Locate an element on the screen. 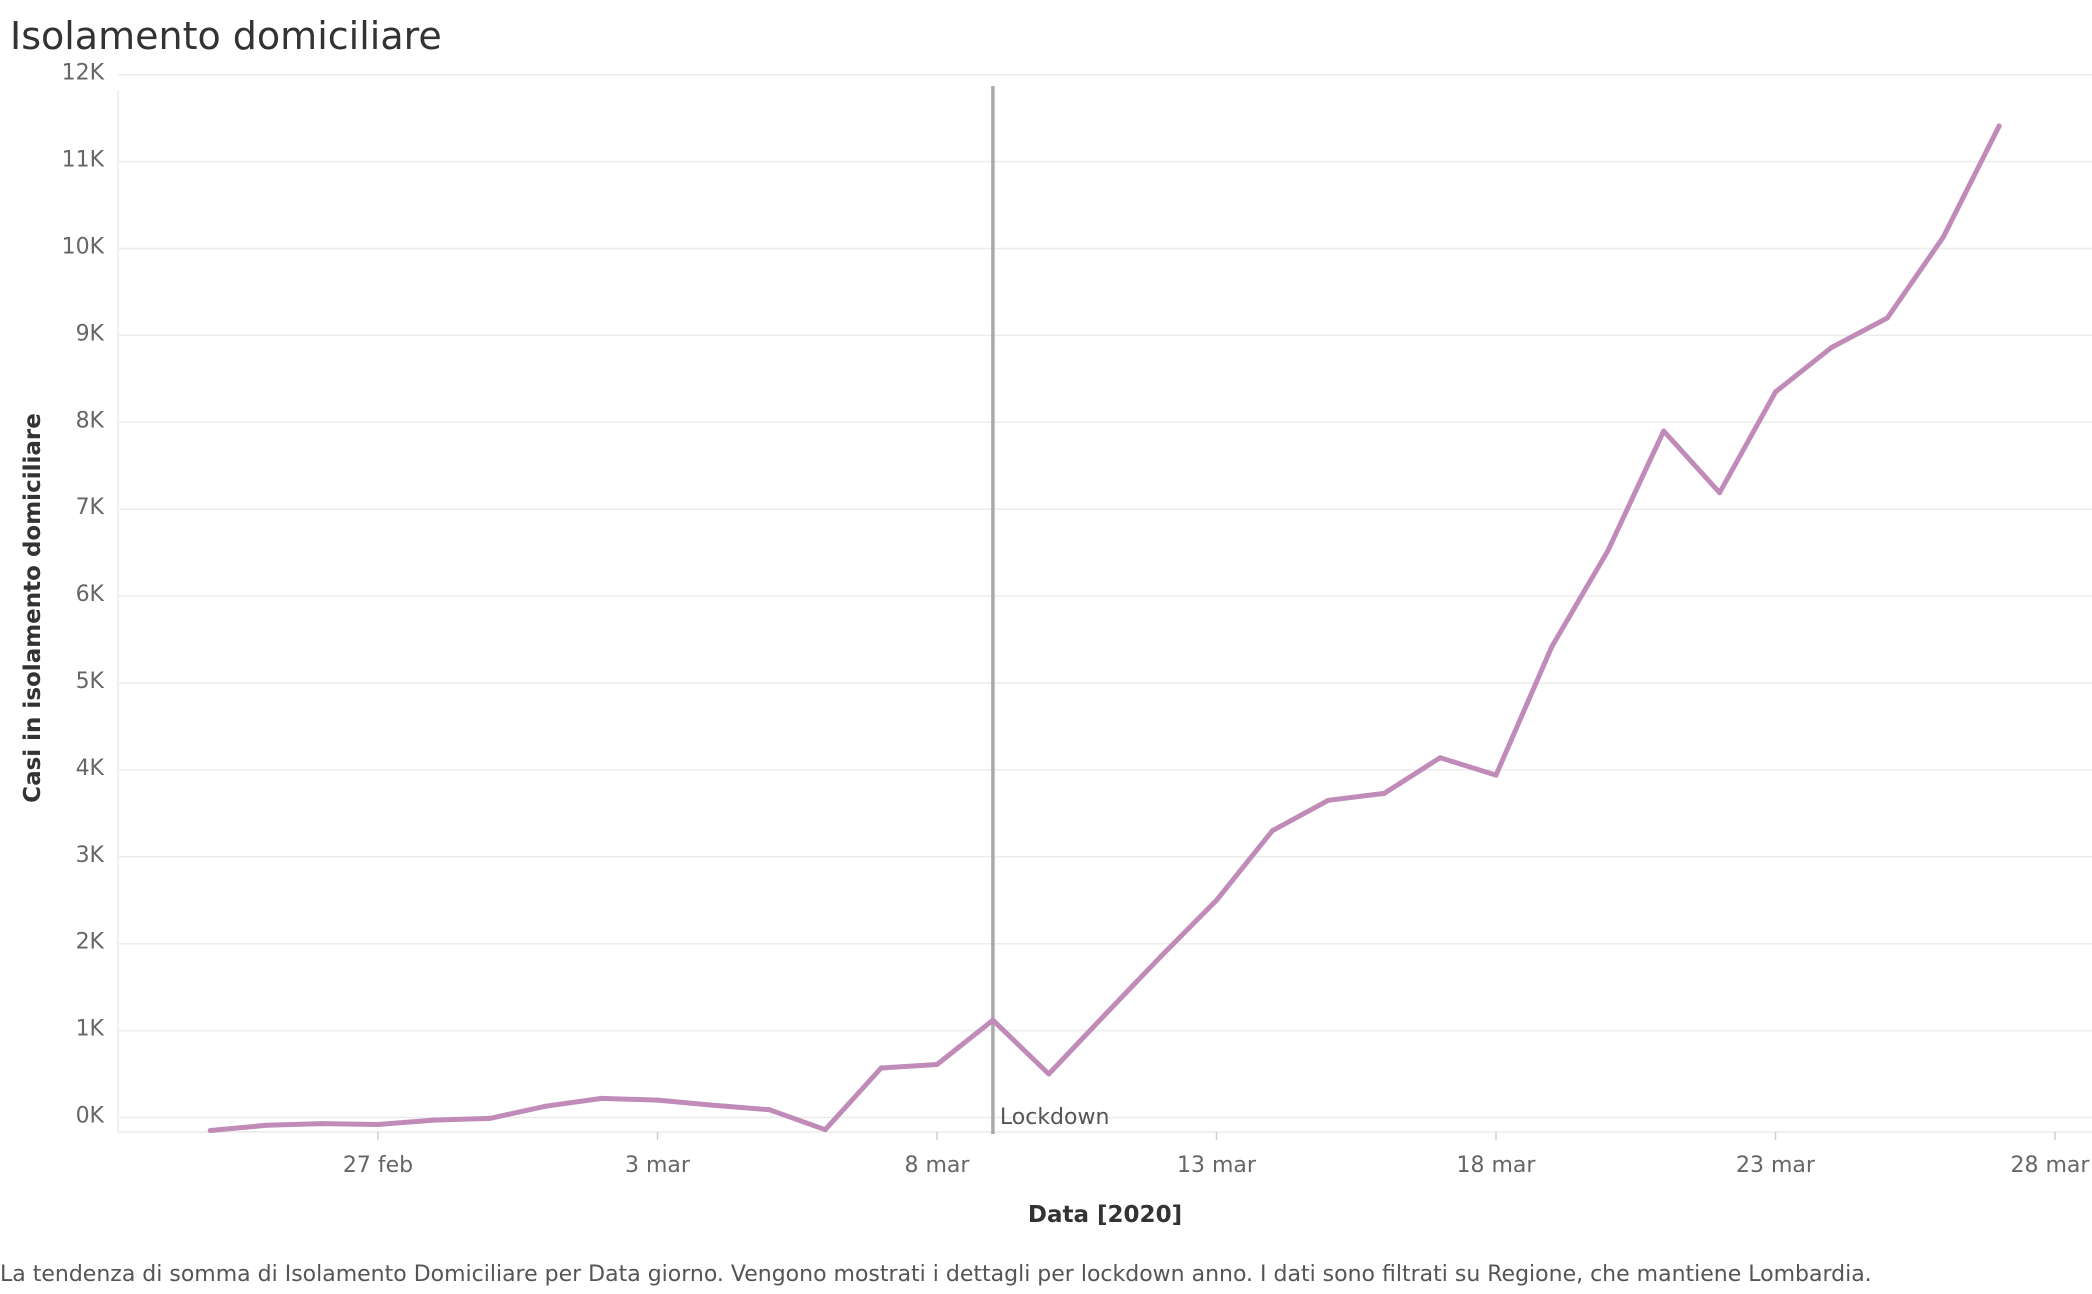 This screenshot has width=2092, height=1294. y-tick-label: 2K is located at coordinates (90, 942).